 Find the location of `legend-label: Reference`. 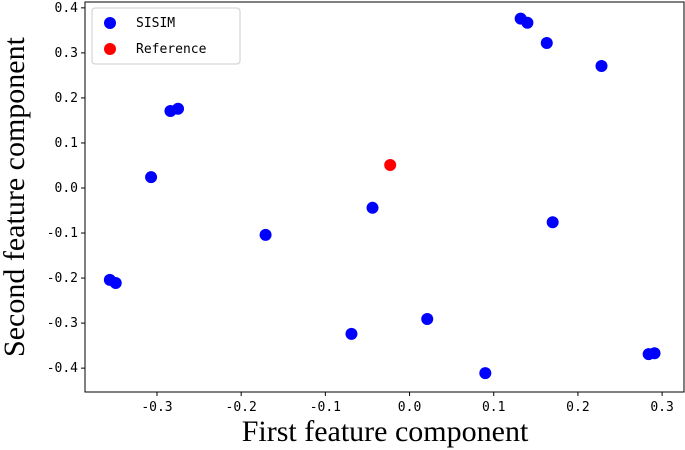

legend-label: Reference is located at coordinates (171, 49).